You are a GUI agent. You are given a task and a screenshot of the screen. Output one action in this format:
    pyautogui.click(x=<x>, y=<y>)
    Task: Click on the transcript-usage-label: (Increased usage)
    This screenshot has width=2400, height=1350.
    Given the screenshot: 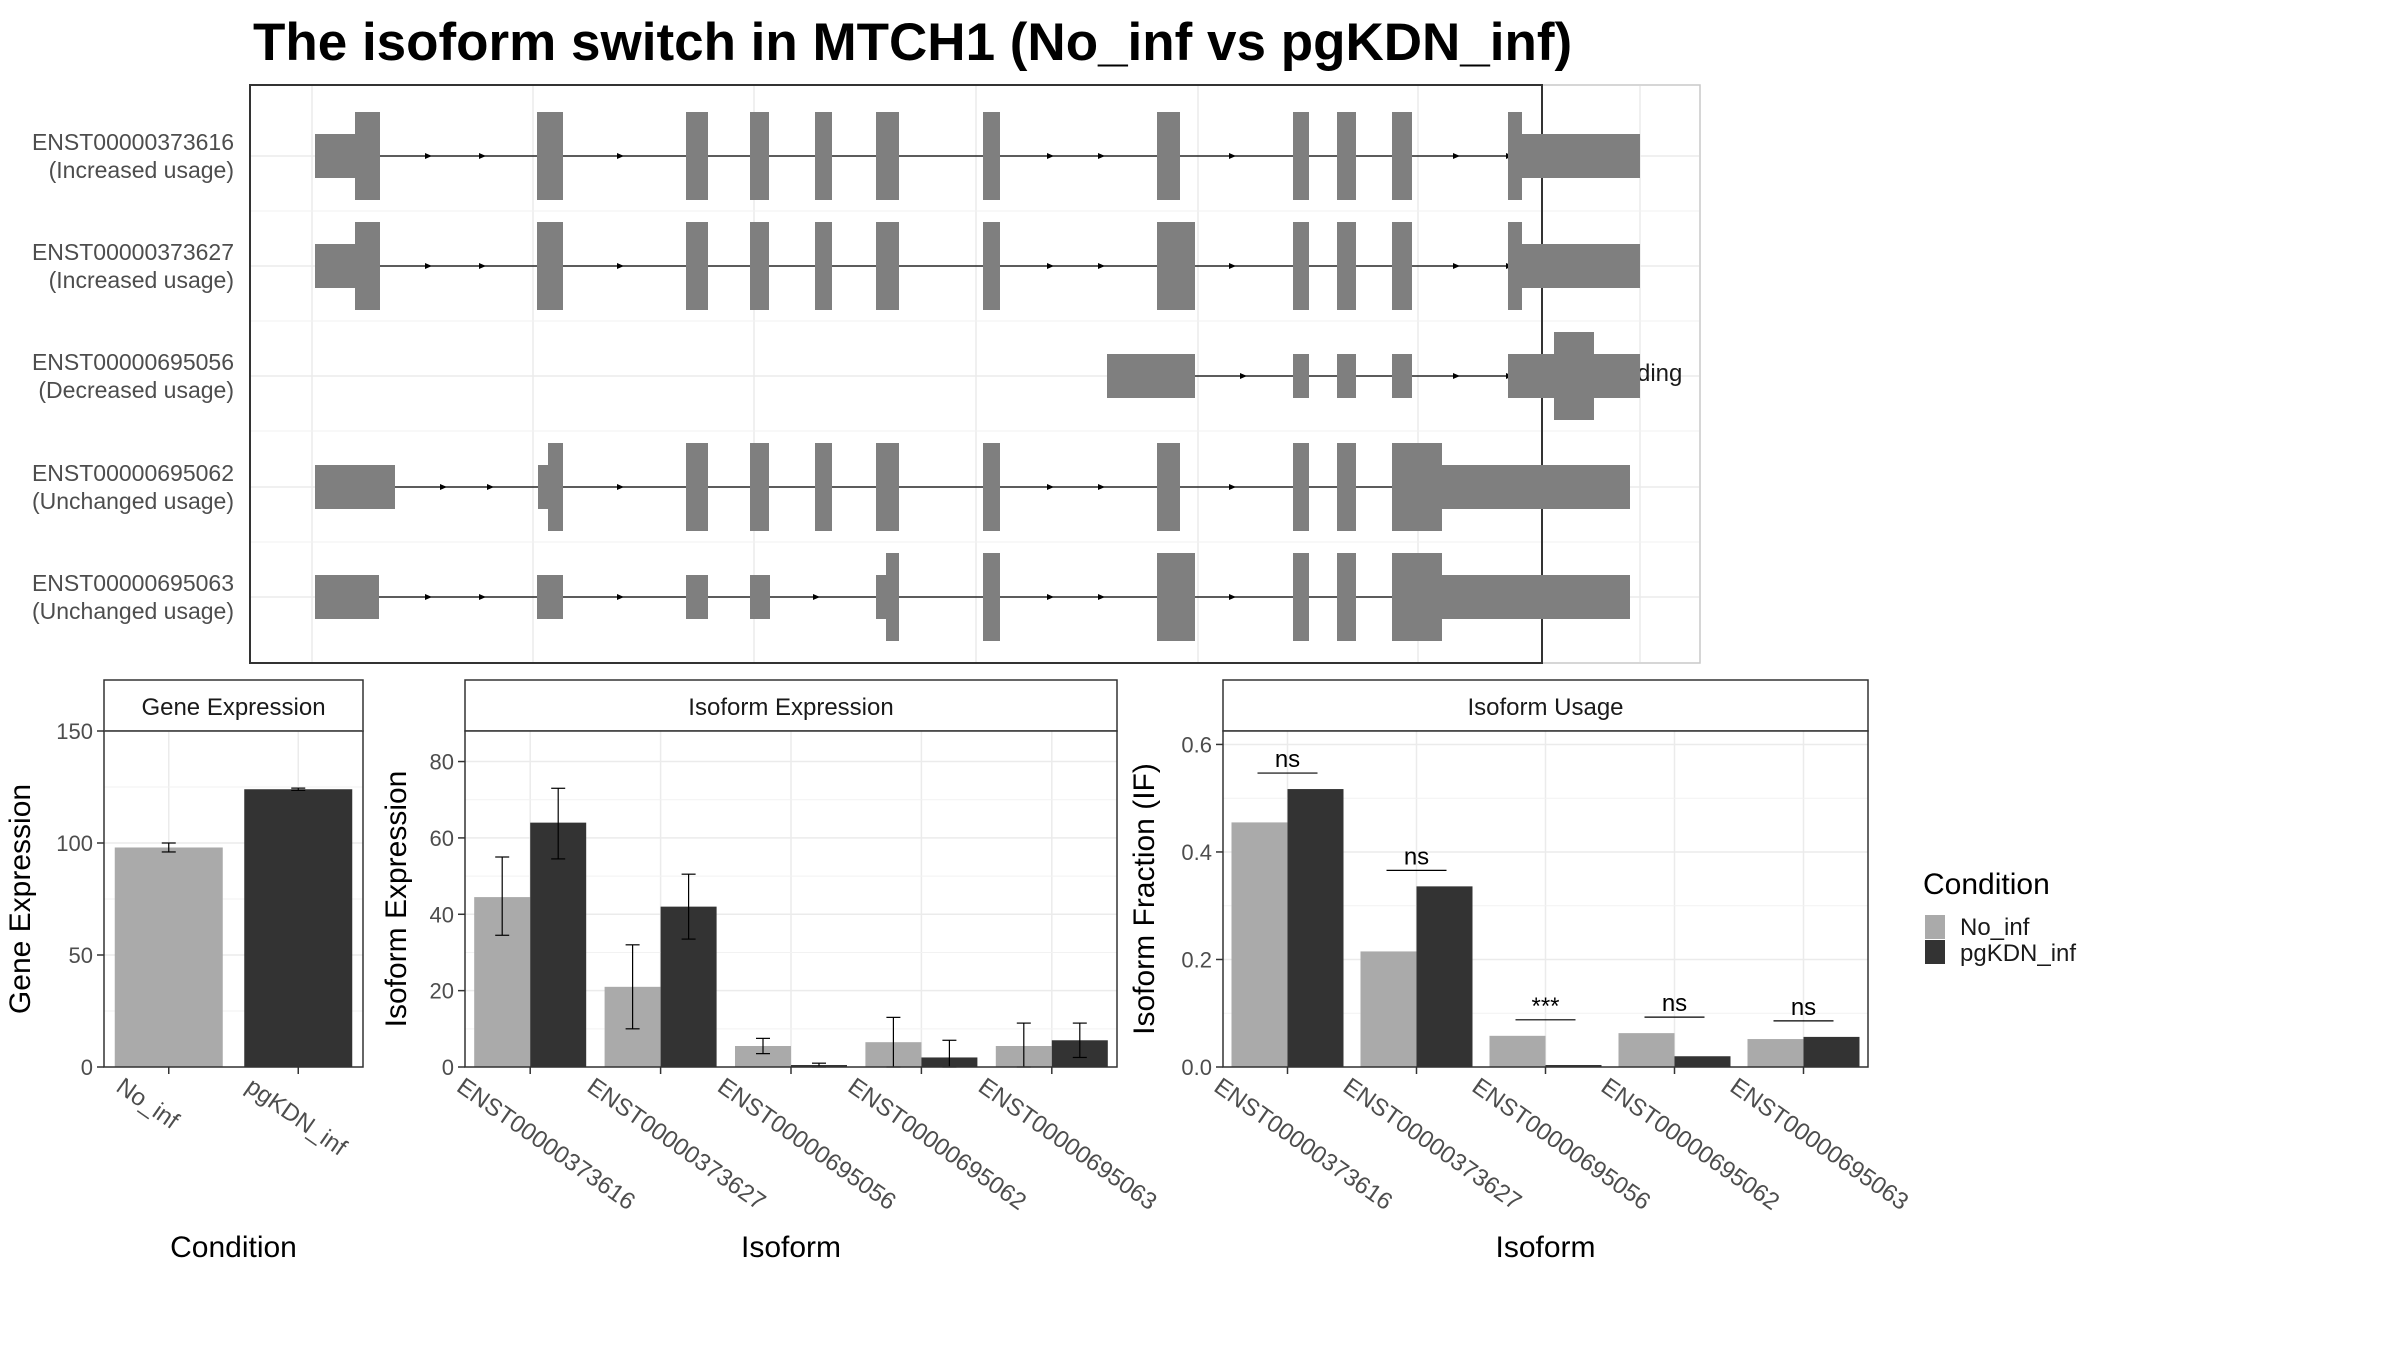 What is the action you would take?
    pyautogui.click(x=141, y=280)
    